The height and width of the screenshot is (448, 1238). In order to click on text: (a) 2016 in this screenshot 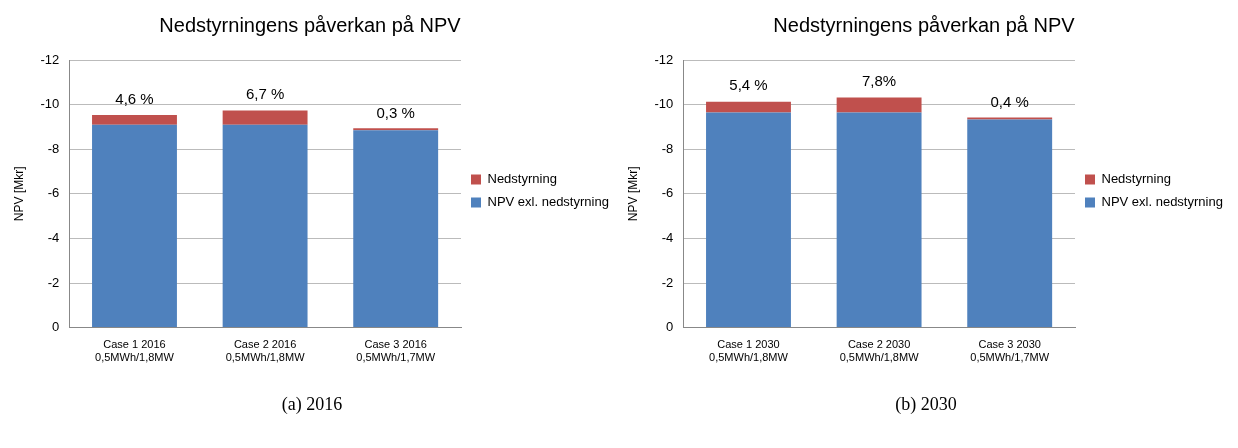, I will do `click(312, 404)`.